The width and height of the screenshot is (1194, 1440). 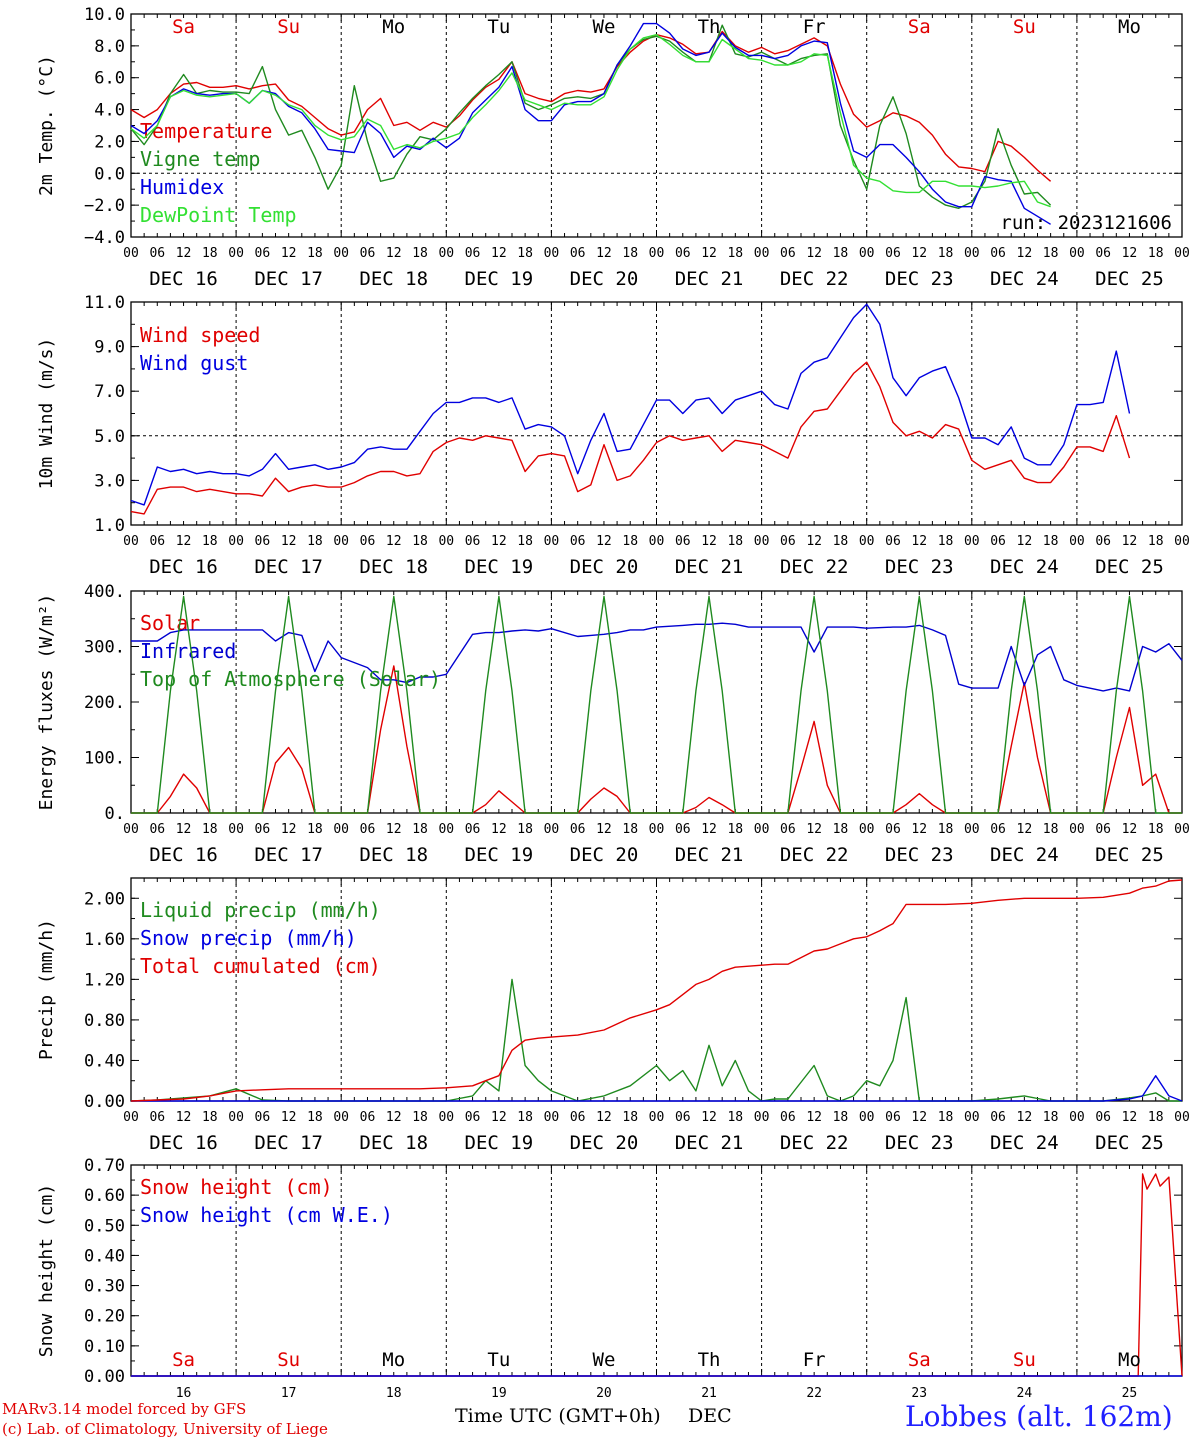 I want to click on day-name-label: Sa, so click(x=919, y=1360).